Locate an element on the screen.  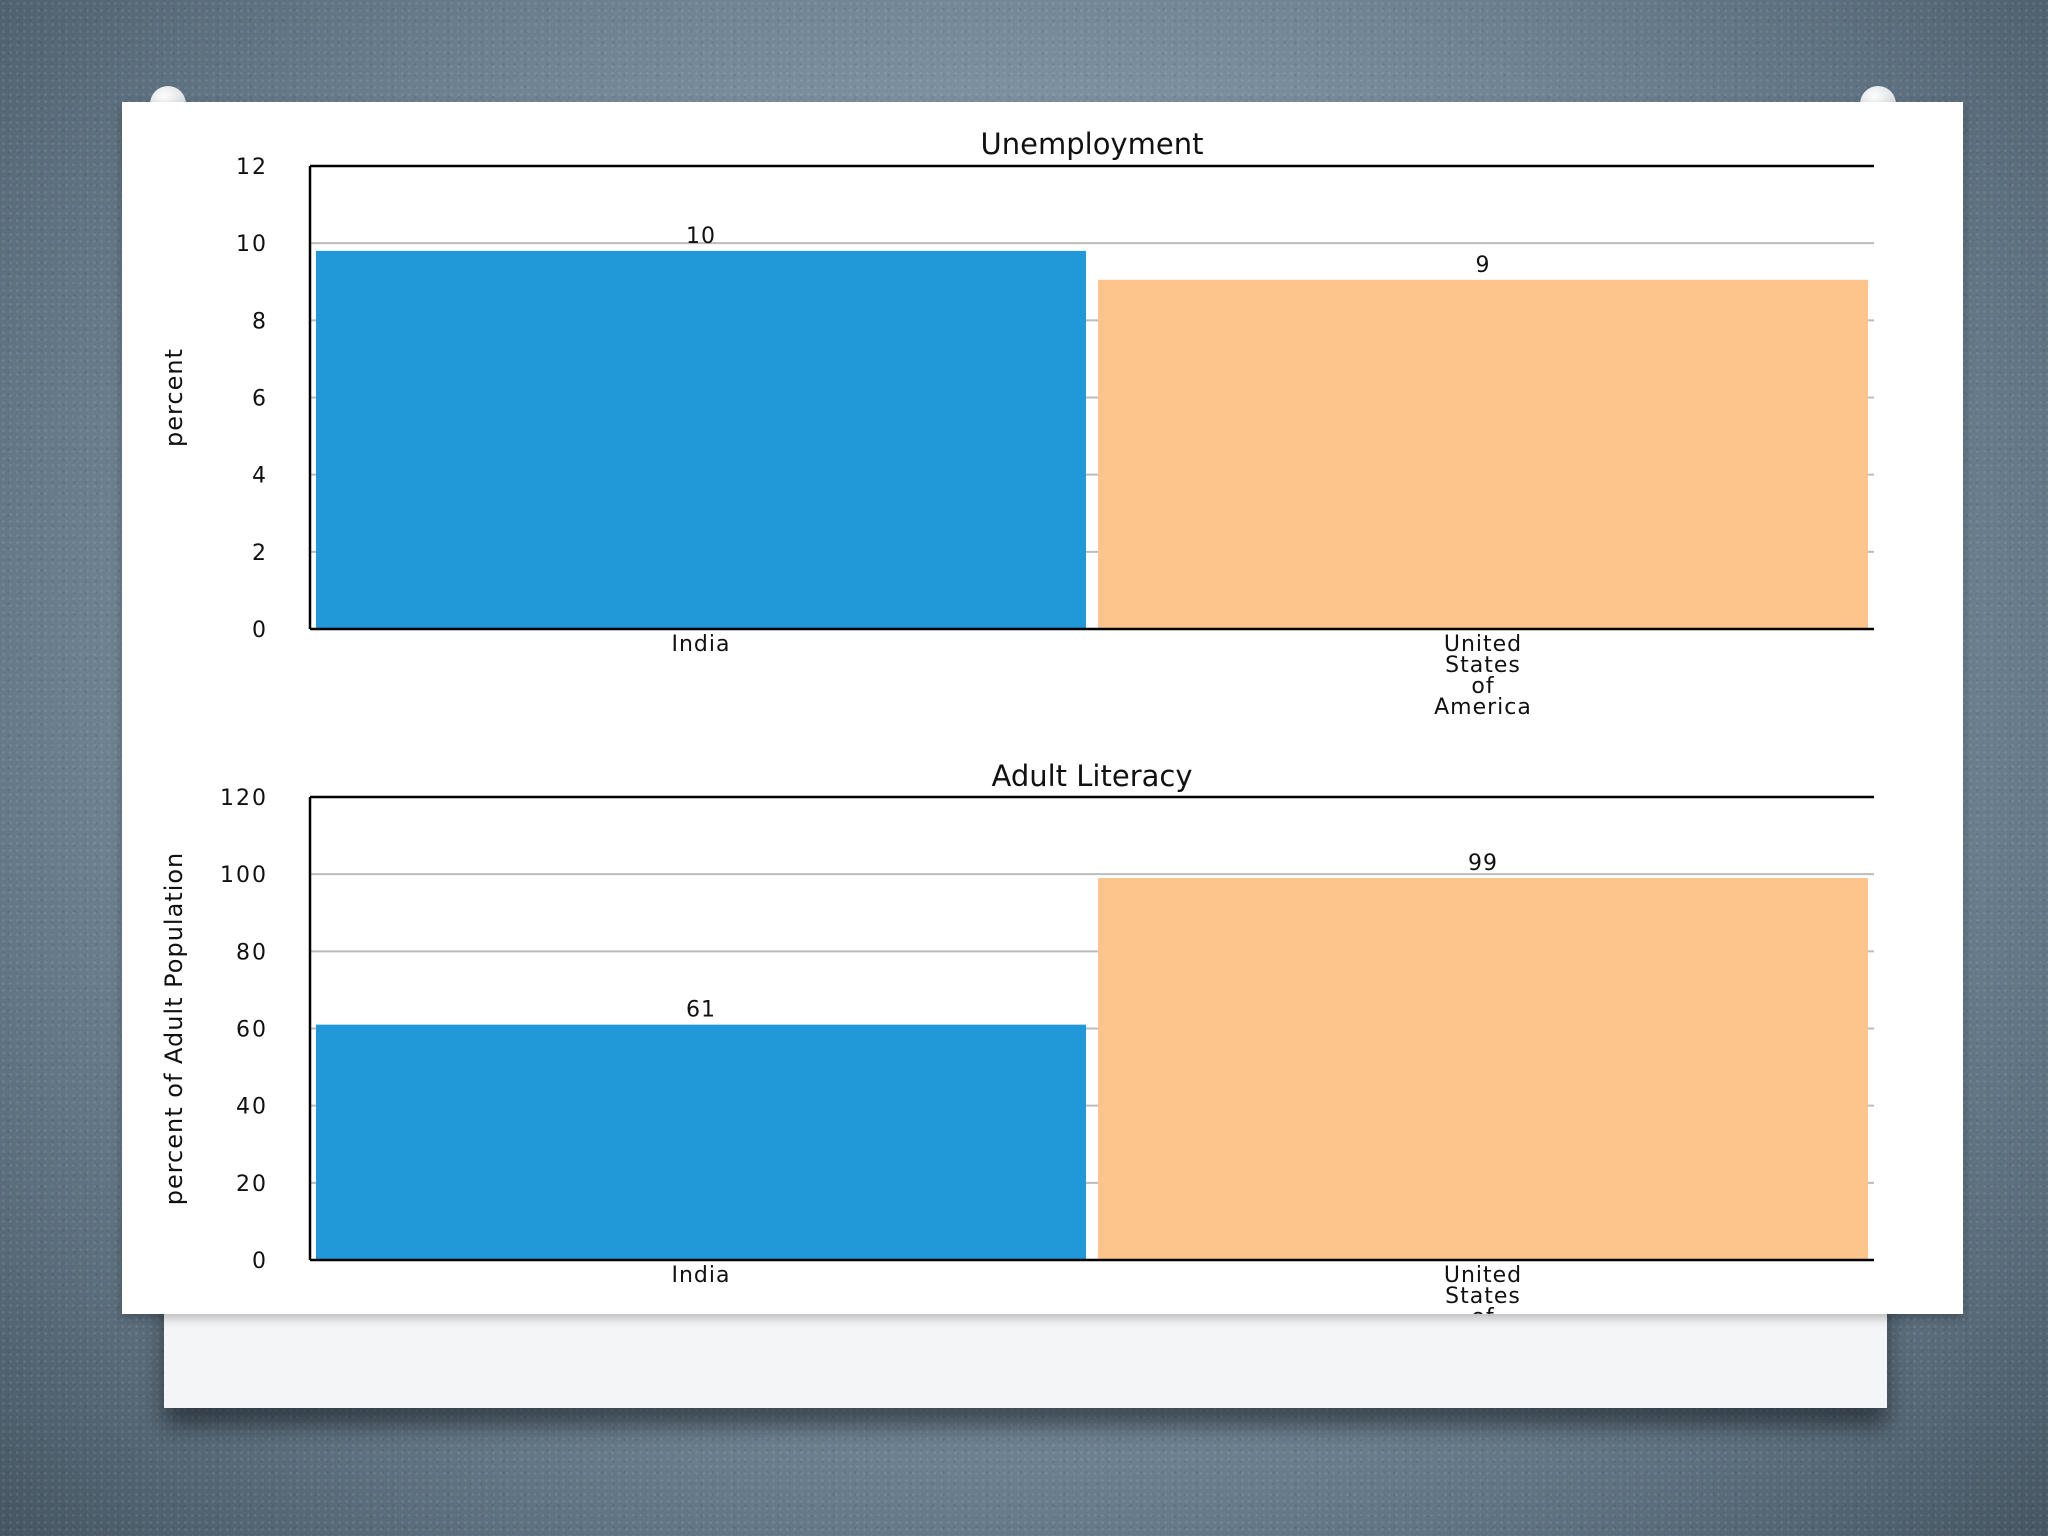
chart2-value-label-india: 61 is located at coordinates (701, 1010).